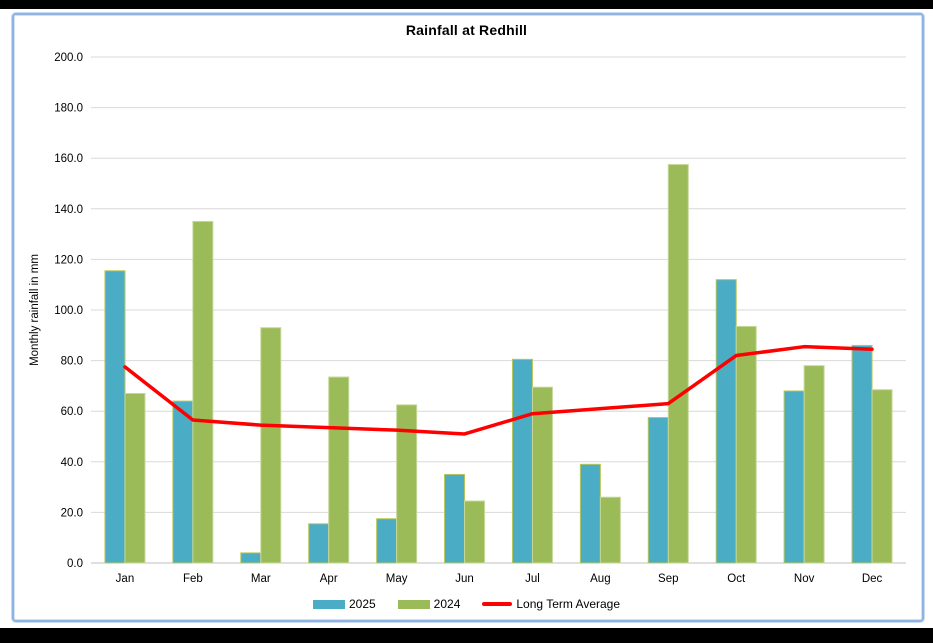 The height and width of the screenshot is (643, 933). I want to click on x-tick-label-sep: Sep, so click(668, 579).